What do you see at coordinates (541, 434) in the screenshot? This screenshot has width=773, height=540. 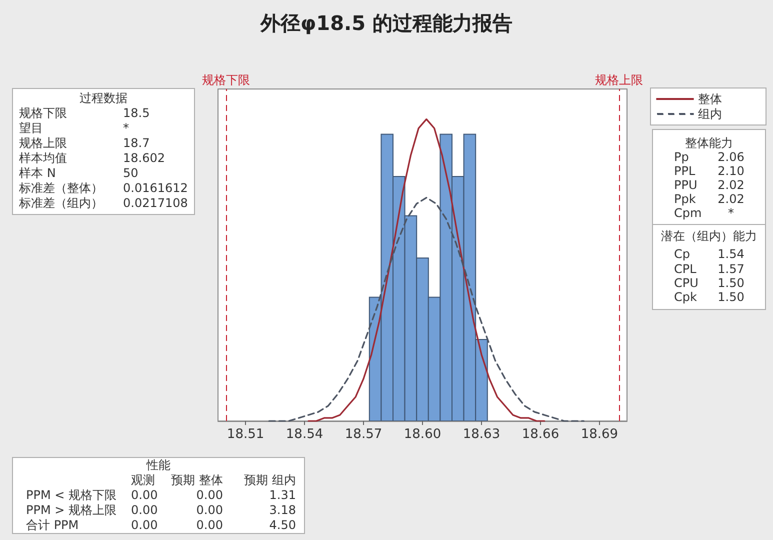 I see `x-tick-label: 18.66` at bounding box center [541, 434].